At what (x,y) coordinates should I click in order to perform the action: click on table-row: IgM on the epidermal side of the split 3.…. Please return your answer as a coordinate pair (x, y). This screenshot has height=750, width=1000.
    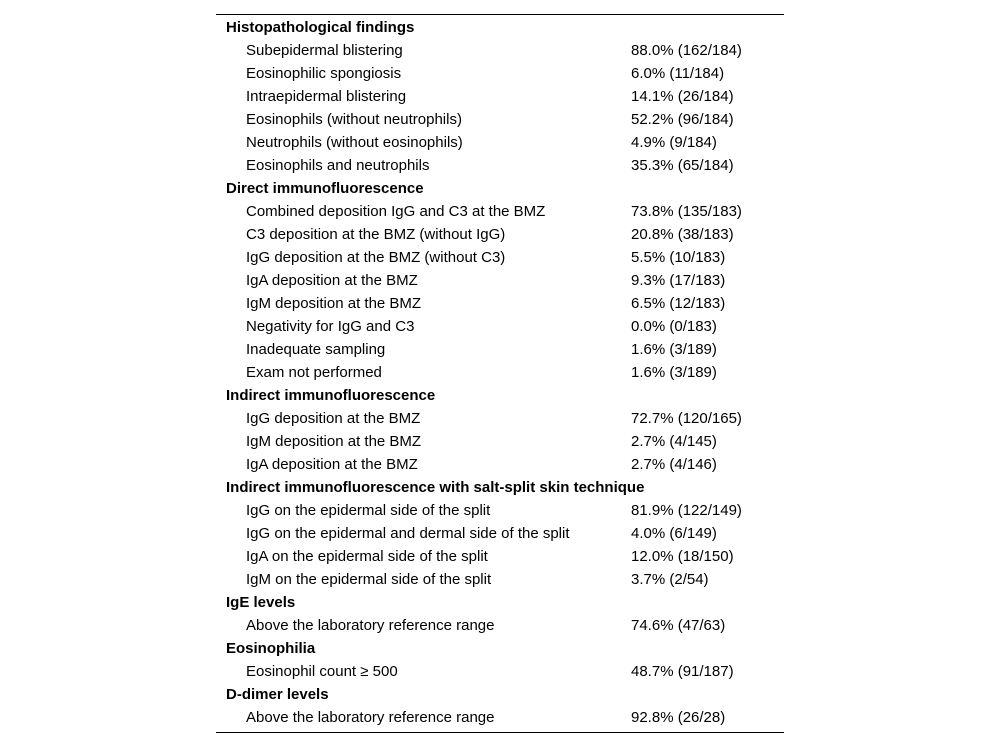
    Looking at the image, I should click on (500, 579).